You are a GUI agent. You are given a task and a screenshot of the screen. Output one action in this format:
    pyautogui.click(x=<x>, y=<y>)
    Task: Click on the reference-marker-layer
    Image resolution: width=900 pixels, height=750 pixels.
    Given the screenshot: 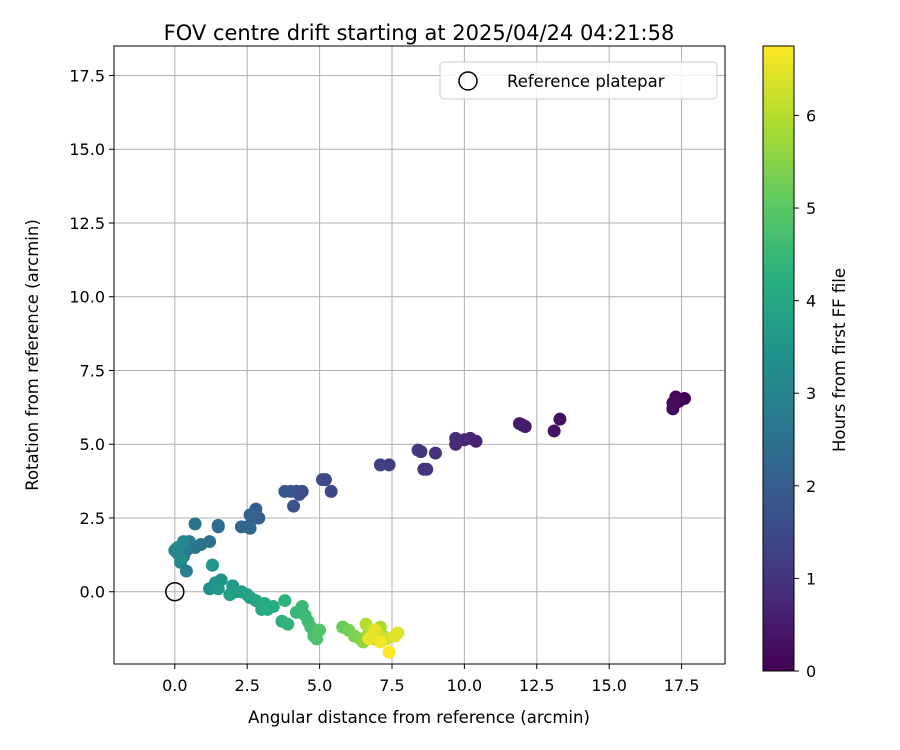 What is the action you would take?
    pyautogui.click(x=175, y=591)
    